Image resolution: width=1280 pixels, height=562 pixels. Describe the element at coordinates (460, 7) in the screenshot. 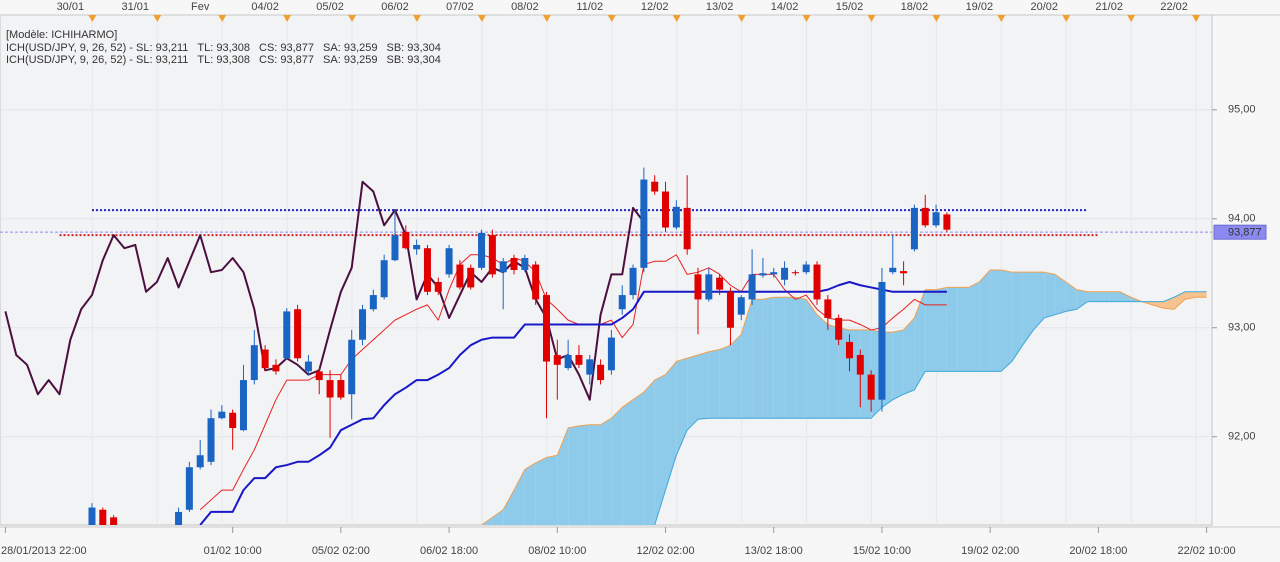

I see `top-tick-label: 07/02` at that location.